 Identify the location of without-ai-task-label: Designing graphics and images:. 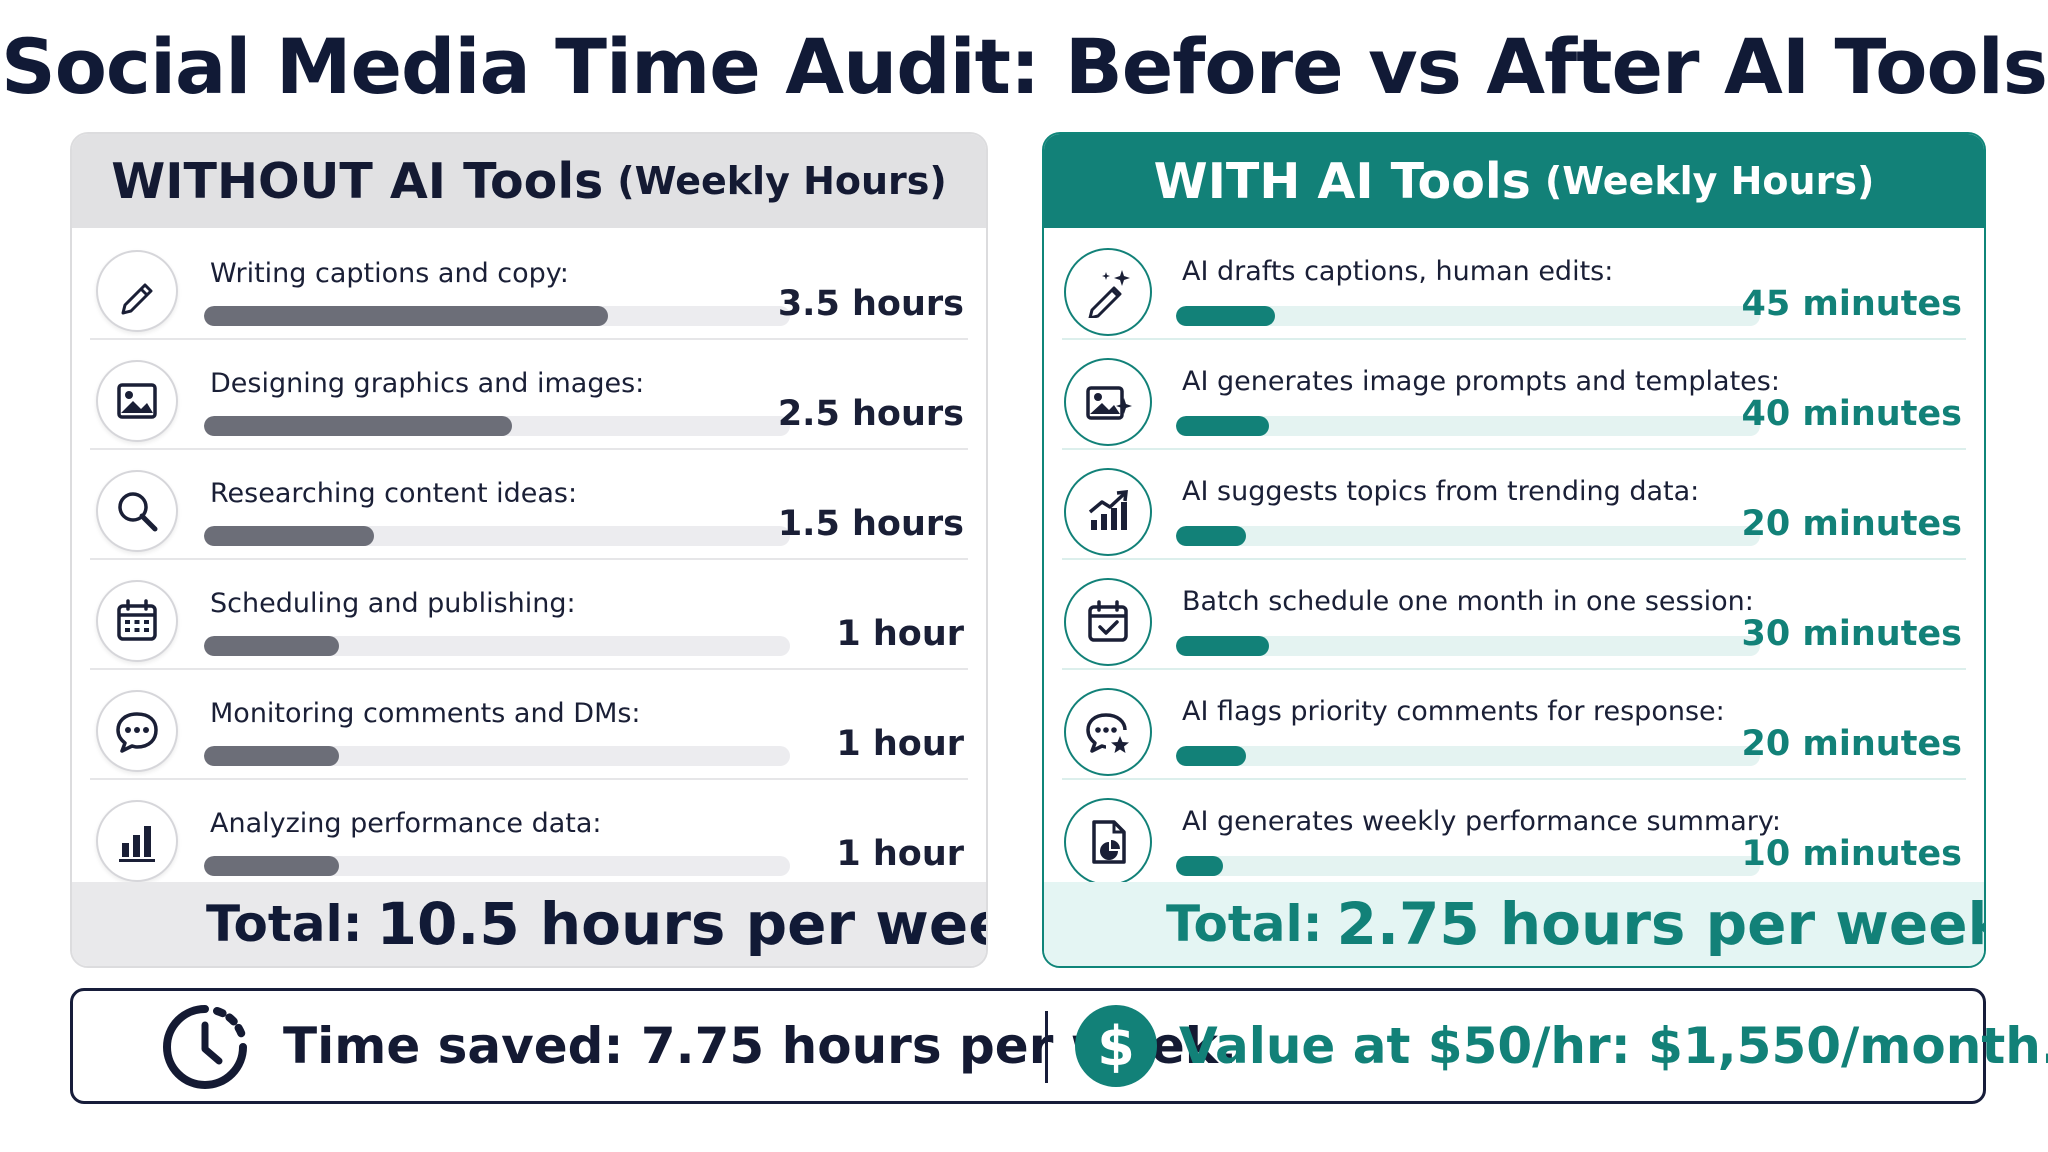
(427, 383).